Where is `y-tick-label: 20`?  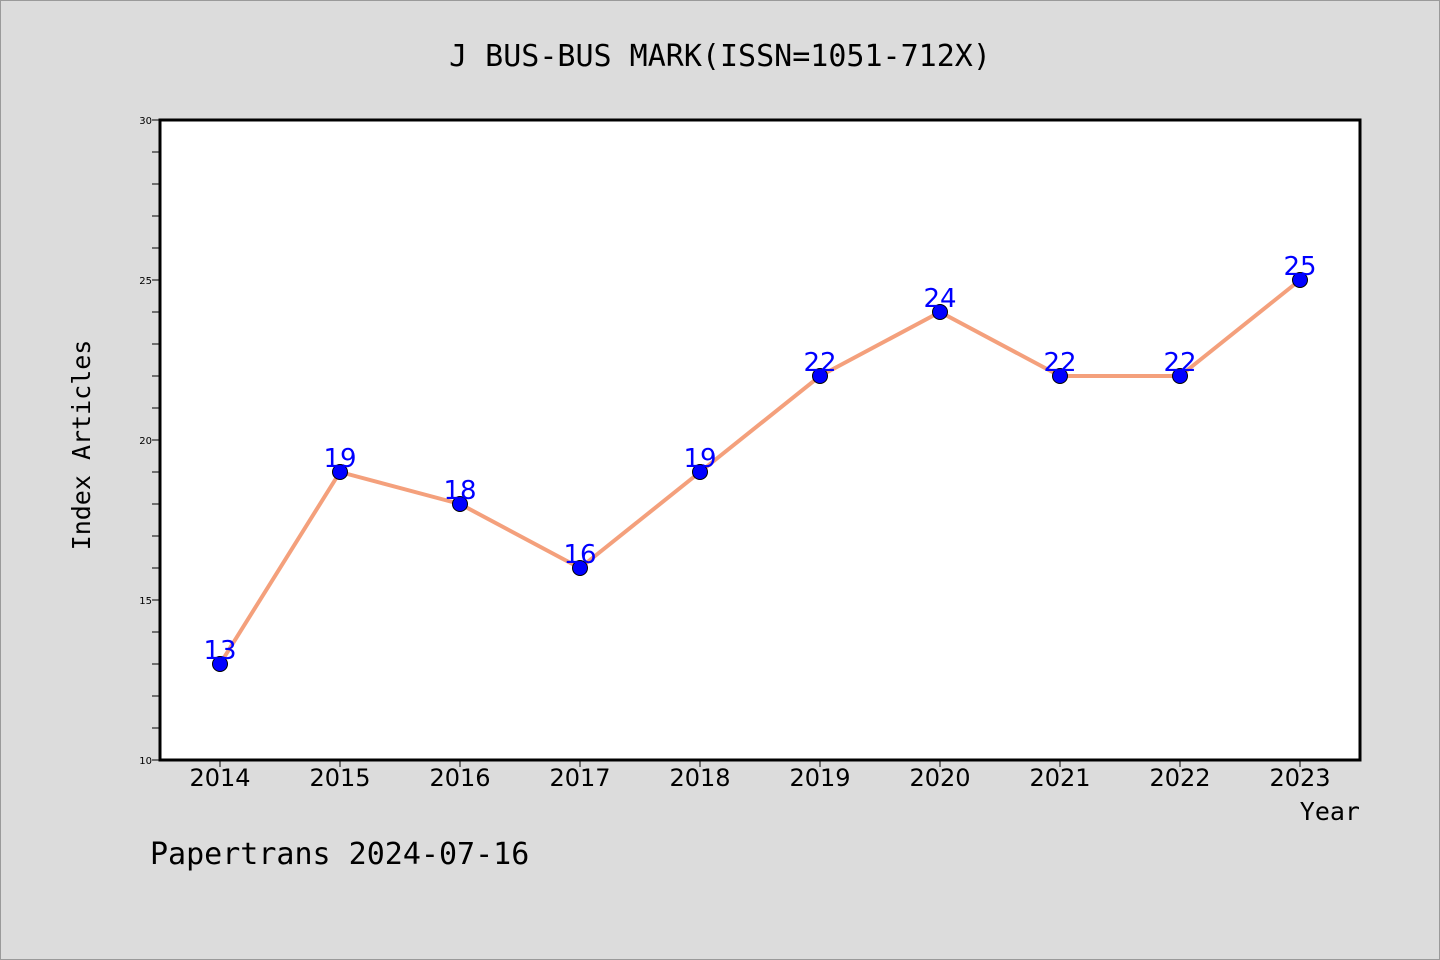 y-tick-label: 20 is located at coordinates (145, 441).